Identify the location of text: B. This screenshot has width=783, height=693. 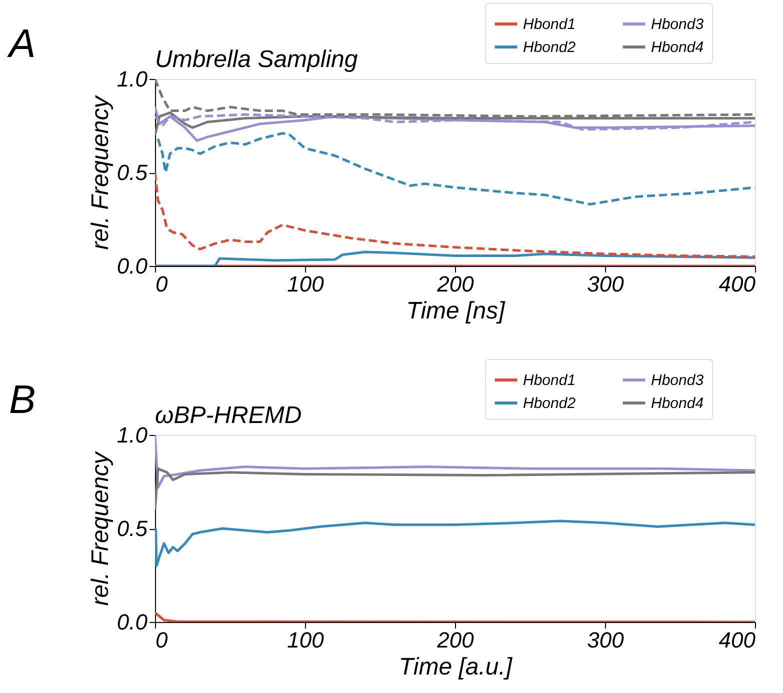
(22, 400).